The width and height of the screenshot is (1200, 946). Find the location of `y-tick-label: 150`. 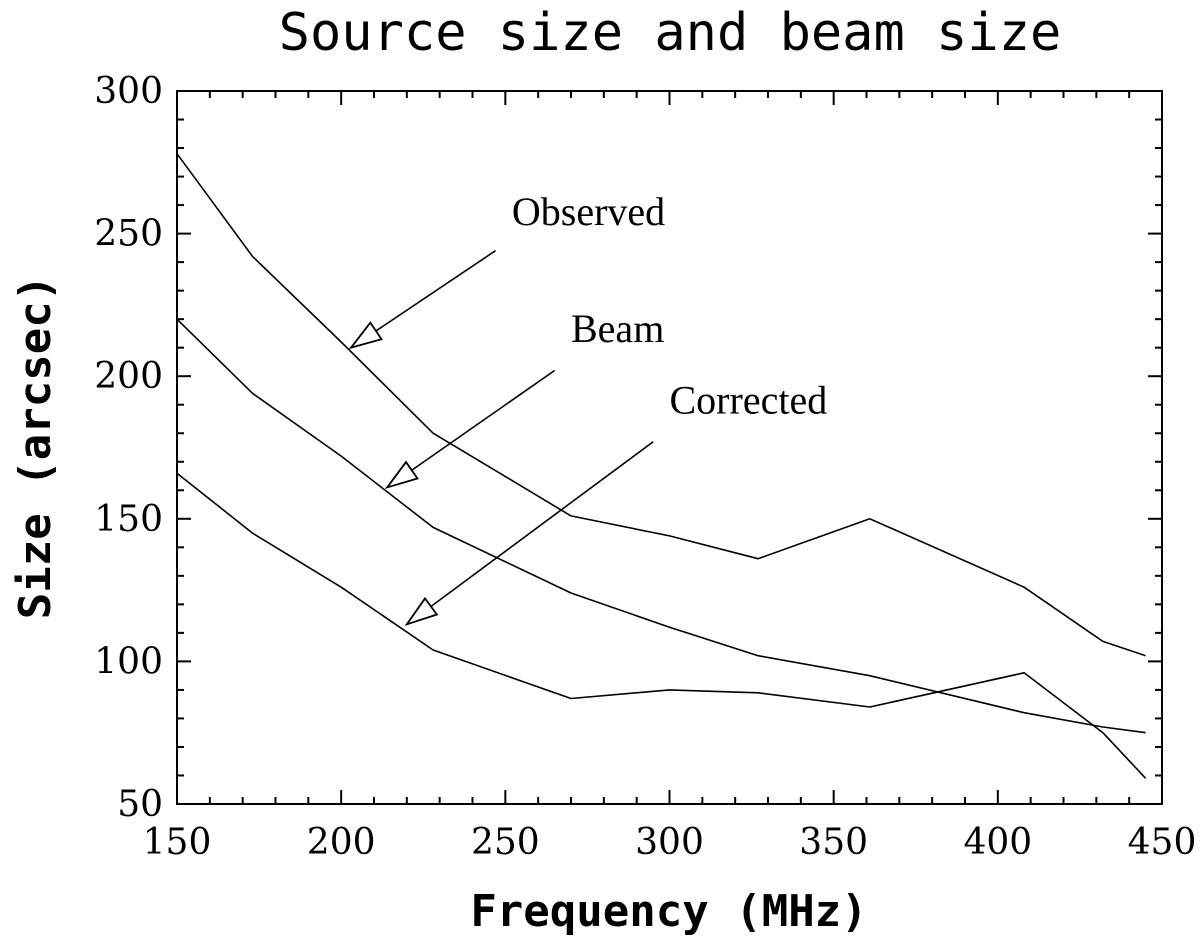

y-tick-label: 150 is located at coordinates (128, 519).